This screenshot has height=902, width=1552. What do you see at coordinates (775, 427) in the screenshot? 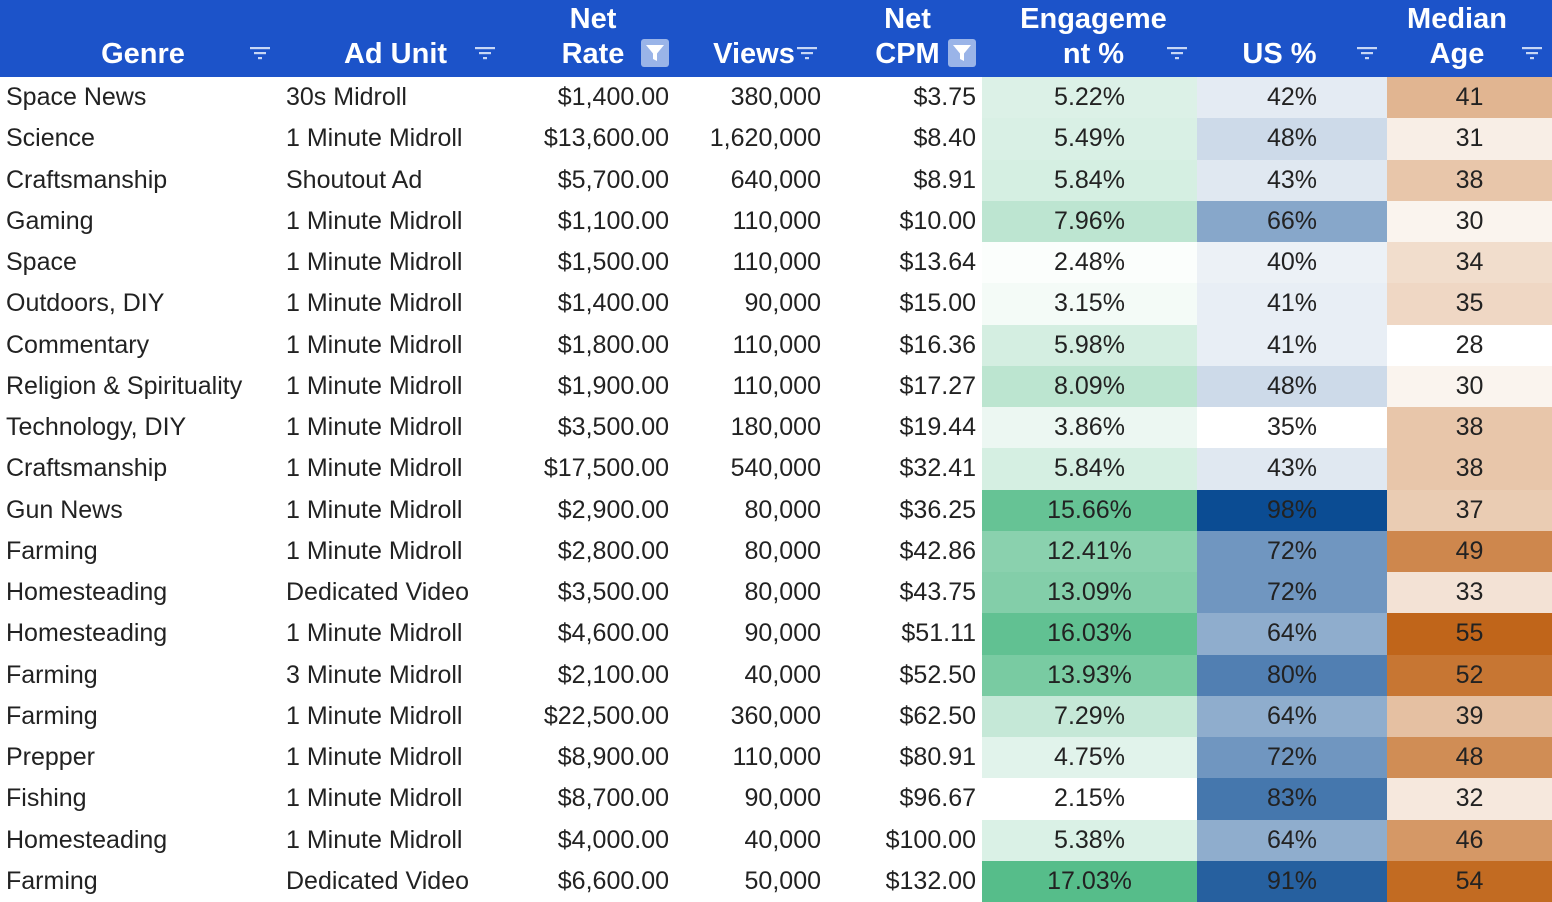
I see `views-cell: 180,000` at bounding box center [775, 427].